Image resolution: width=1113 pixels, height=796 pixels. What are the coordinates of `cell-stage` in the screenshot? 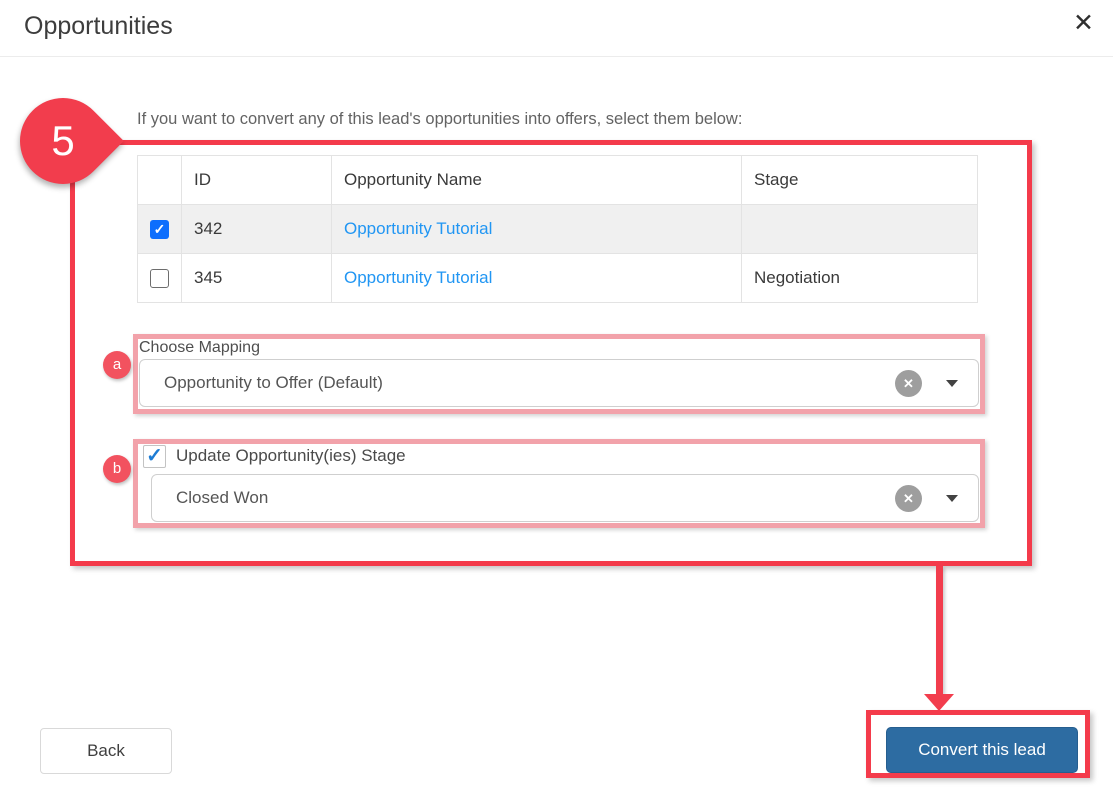 It's located at (859, 229).